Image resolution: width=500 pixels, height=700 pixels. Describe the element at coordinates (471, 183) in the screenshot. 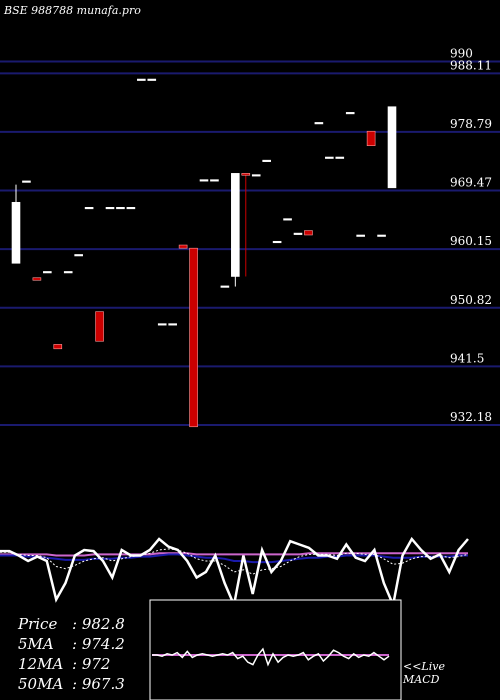

I see `y-tick-label: 969.47` at that location.